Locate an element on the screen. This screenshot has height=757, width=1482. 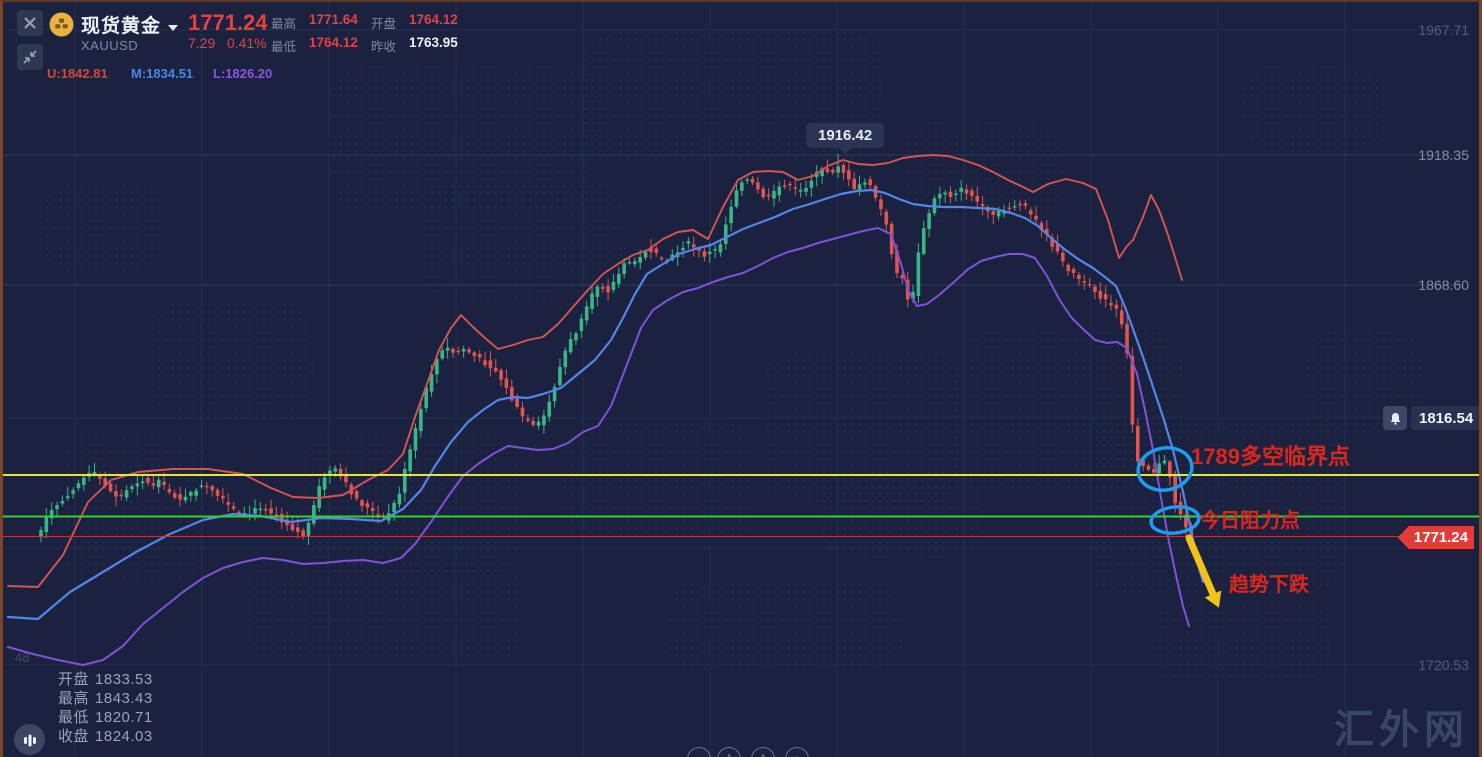
price-change: 7.29 0.41% is located at coordinates (227, 43).